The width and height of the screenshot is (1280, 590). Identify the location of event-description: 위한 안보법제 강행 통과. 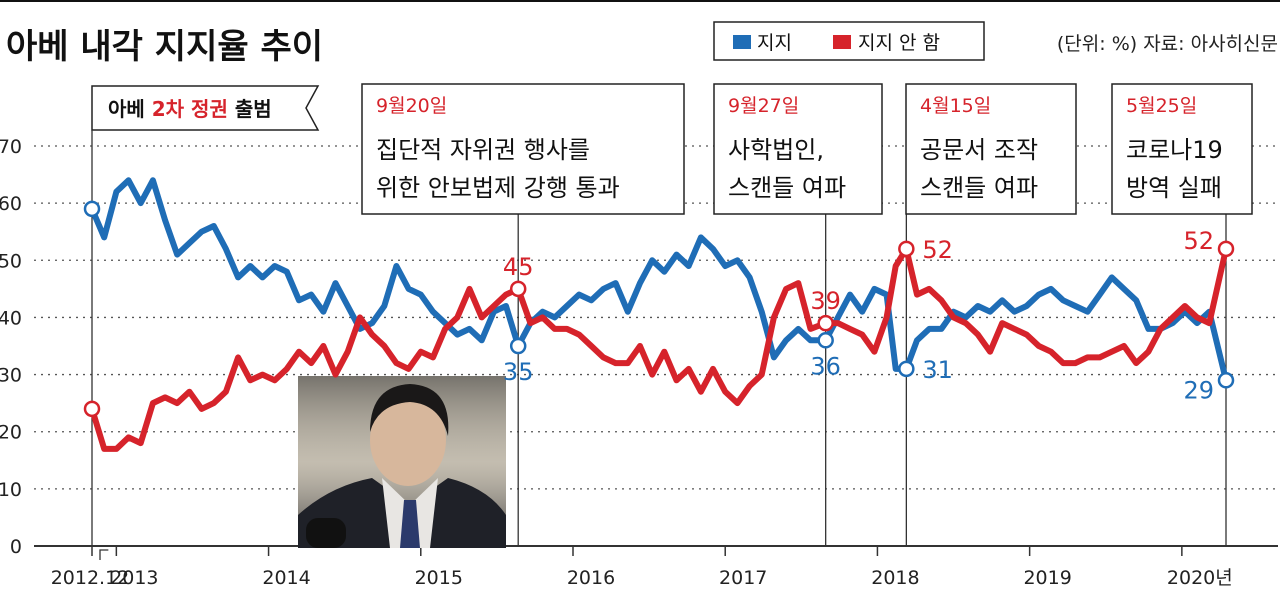
(498, 188).